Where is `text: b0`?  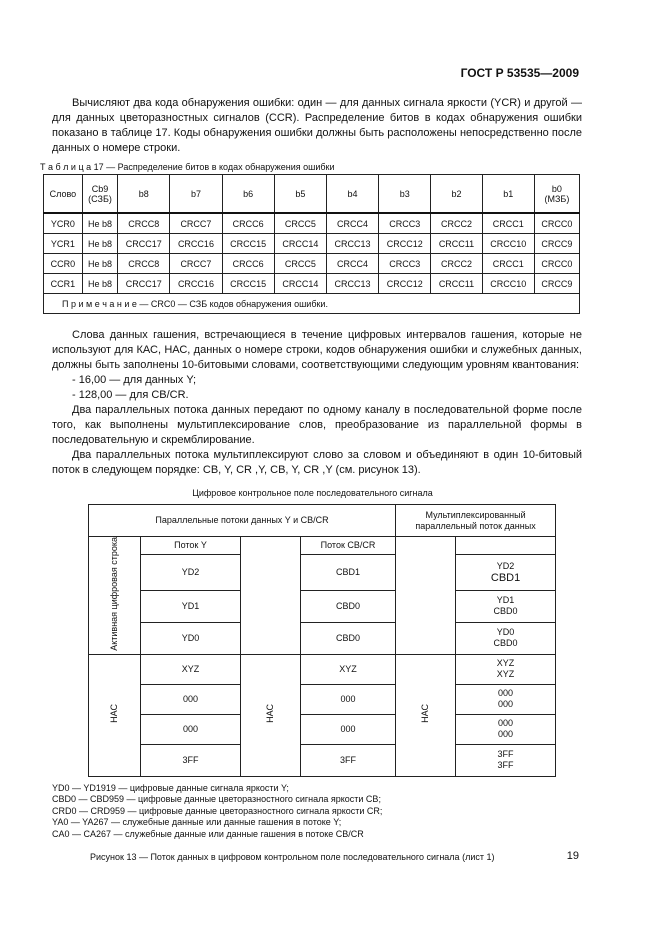
text: b0 is located at coordinates (556, 188).